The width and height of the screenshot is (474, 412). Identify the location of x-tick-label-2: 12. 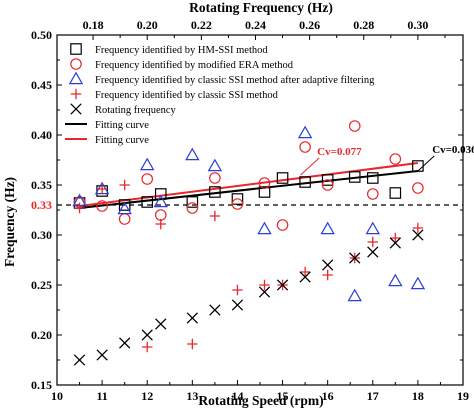
(147, 396).